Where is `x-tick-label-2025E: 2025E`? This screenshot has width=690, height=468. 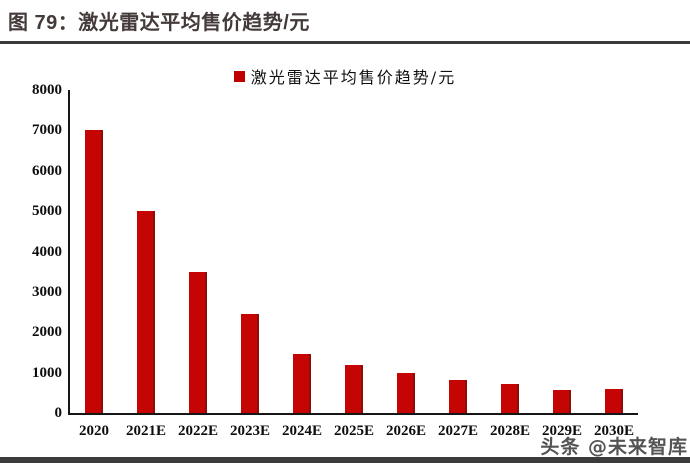
x-tick-label-2025E: 2025E is located at coordinates (353, 431).